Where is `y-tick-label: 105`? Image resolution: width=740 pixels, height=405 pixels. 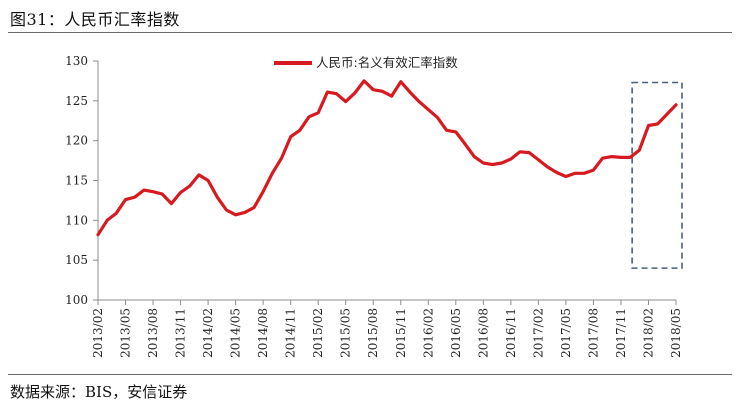 y-tick-label: 105 is located at coordinates (76, 260).